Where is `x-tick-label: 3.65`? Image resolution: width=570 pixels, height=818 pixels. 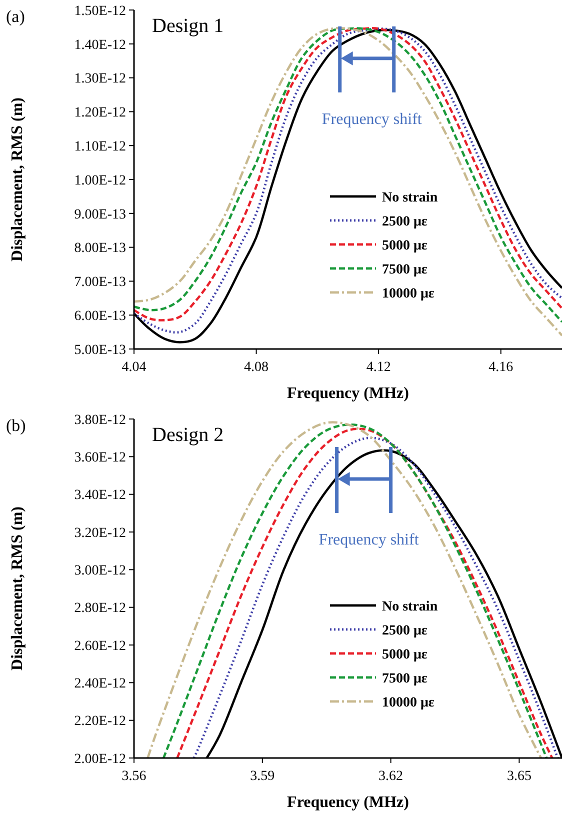
x-tick-label: 3.65 is located at coordinates (519, 776).